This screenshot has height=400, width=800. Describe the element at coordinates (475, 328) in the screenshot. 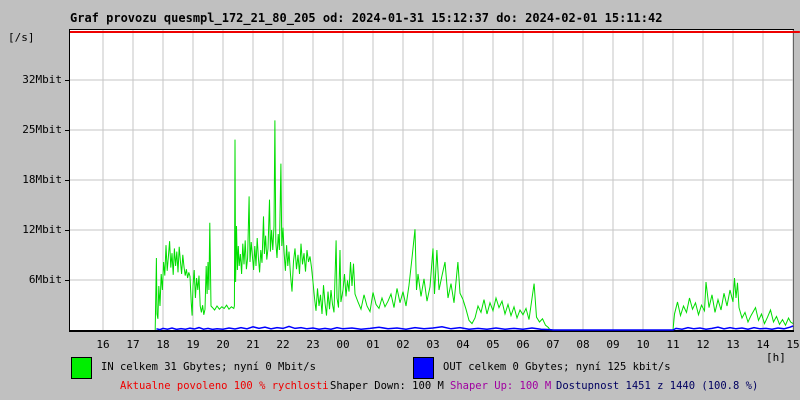

I see `out-series-line` at that location.